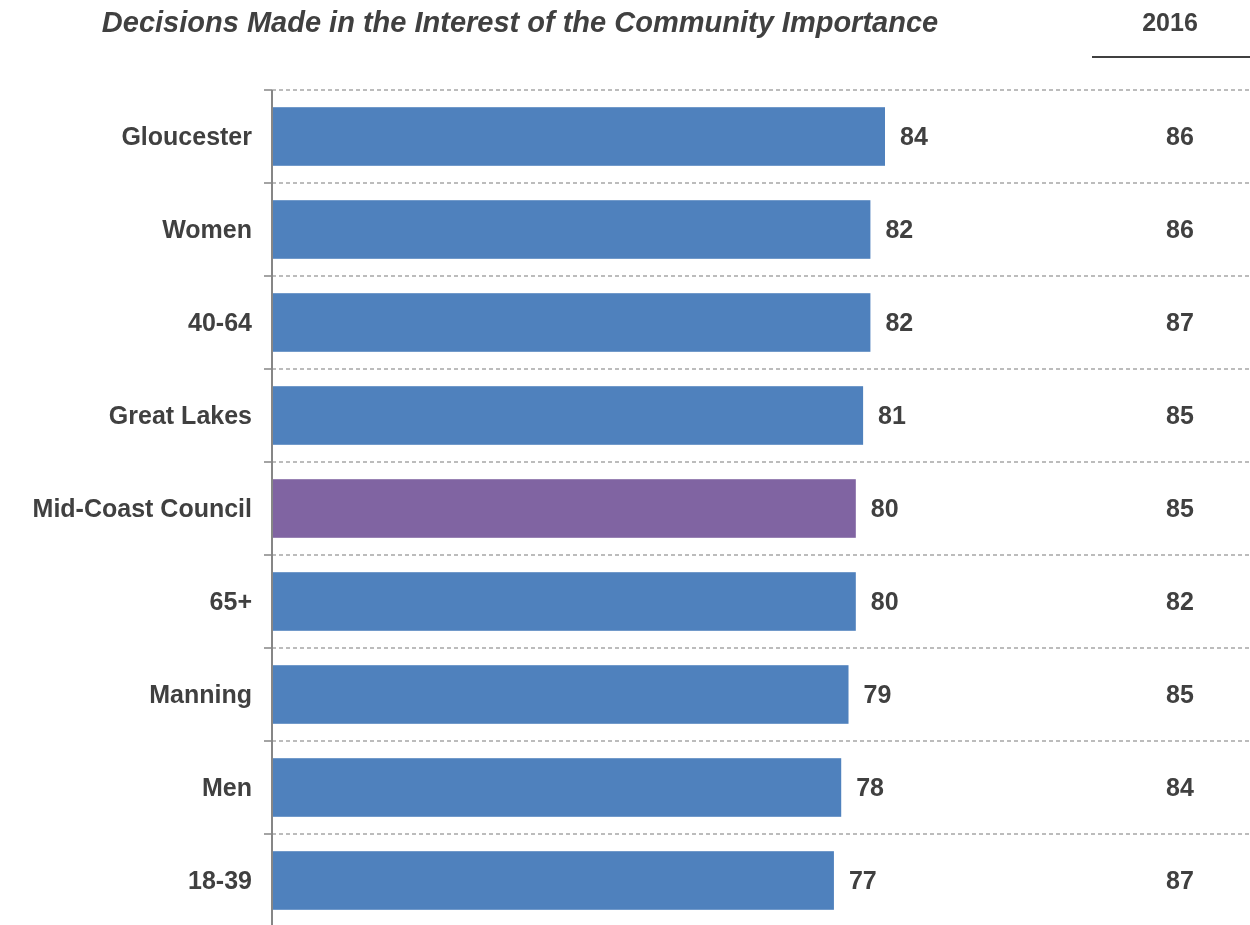 The height and width of the screenshot is (925, 1250). Describe the element at coordinates (220, 880) in the screenshot. I see `y-tick-label: 18-39` at that location.